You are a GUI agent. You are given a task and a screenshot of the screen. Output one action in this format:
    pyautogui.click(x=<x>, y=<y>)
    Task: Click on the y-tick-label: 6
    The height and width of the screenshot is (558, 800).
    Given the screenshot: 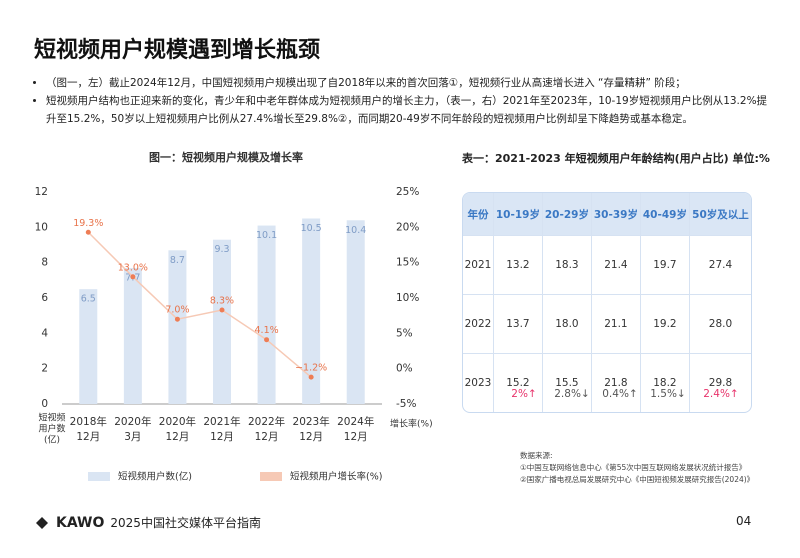 What is the action you would take?
    pyautogui.click(x=44, y=298)
    